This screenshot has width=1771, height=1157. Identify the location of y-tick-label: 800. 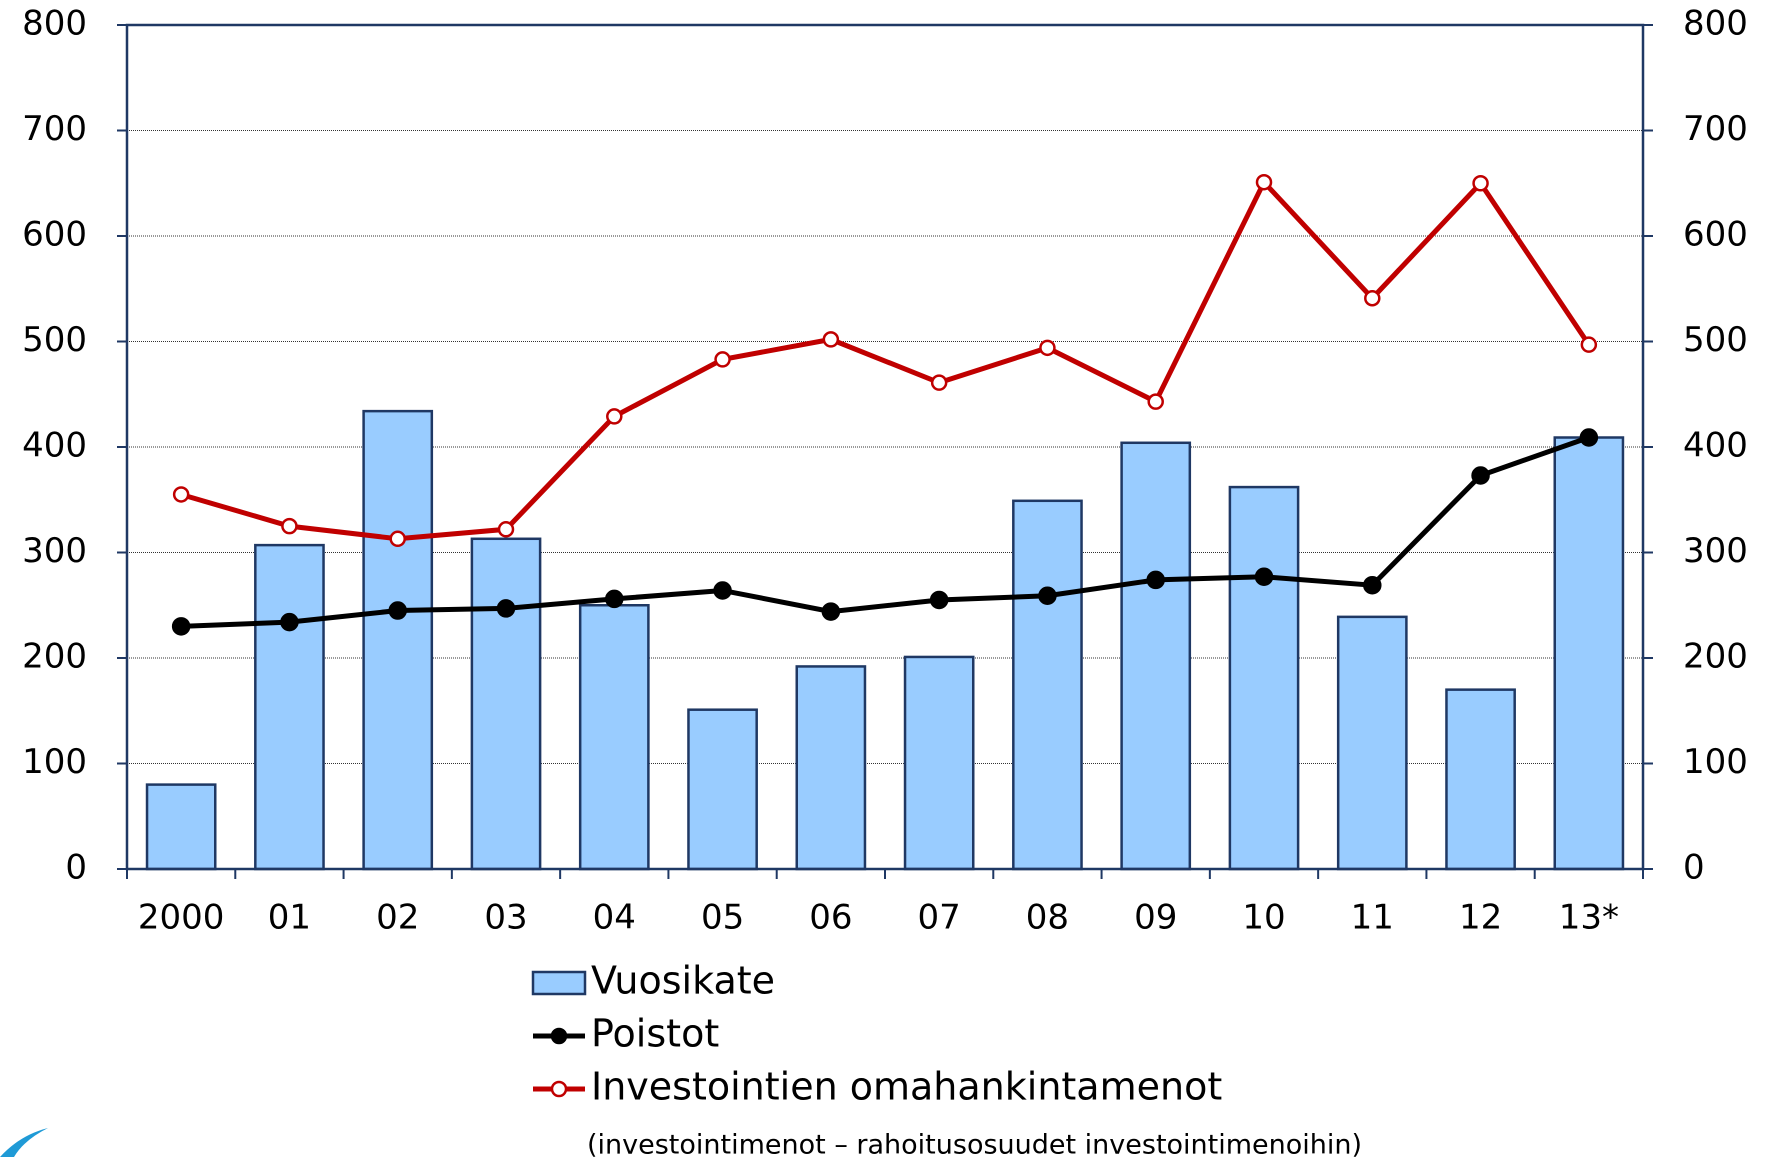
(54, 24).